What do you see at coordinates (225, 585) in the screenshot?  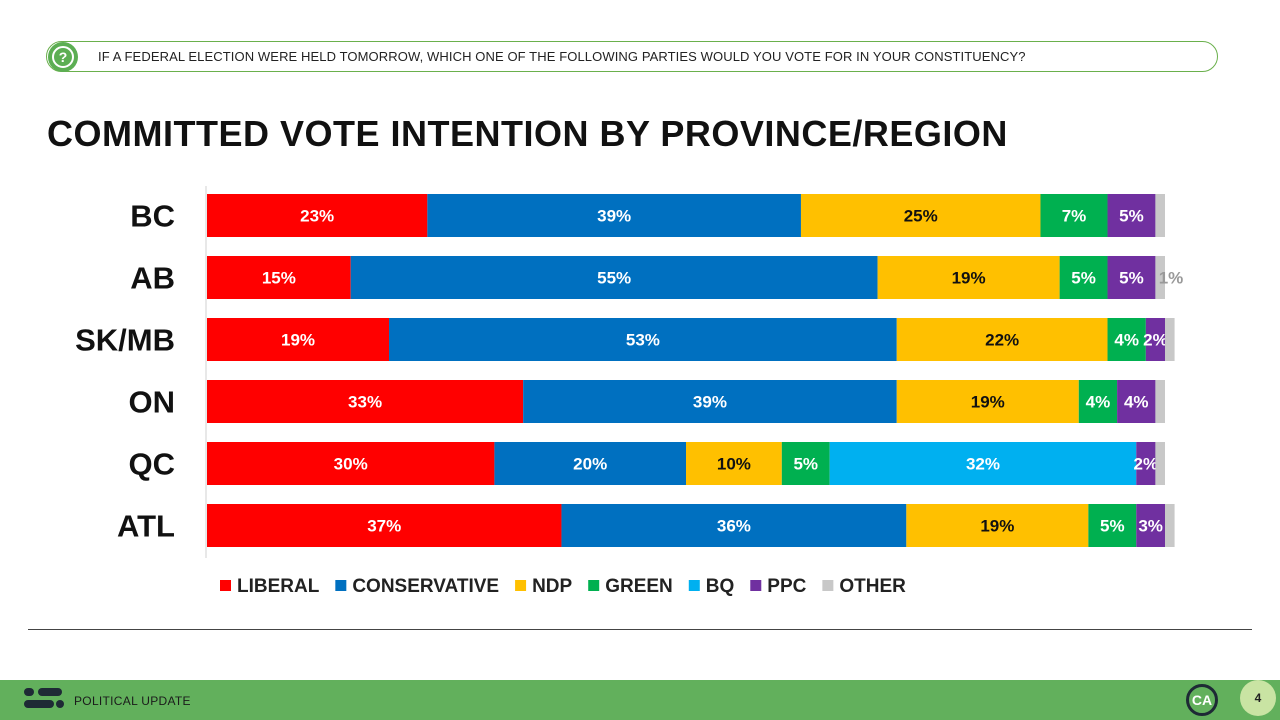 I see `legend-swatch-liberal` at bounding box center [225, 585].